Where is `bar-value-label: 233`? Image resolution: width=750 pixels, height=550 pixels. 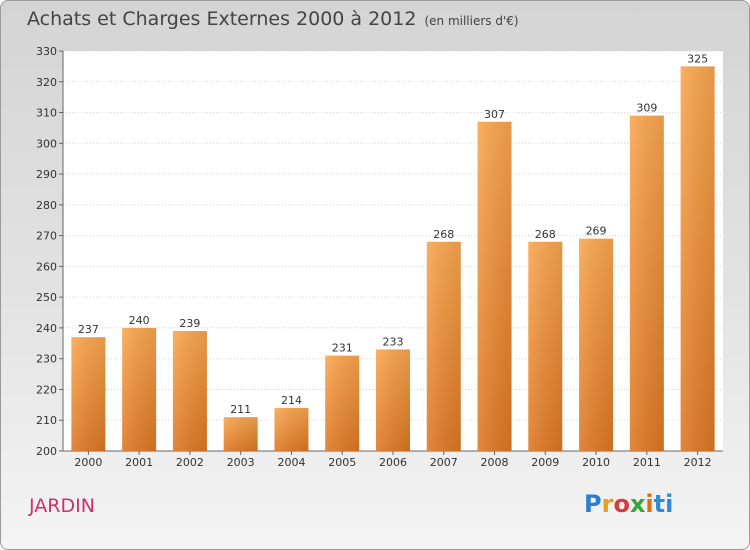
bar-value-label: 233 is located at coordinates (393, 341).